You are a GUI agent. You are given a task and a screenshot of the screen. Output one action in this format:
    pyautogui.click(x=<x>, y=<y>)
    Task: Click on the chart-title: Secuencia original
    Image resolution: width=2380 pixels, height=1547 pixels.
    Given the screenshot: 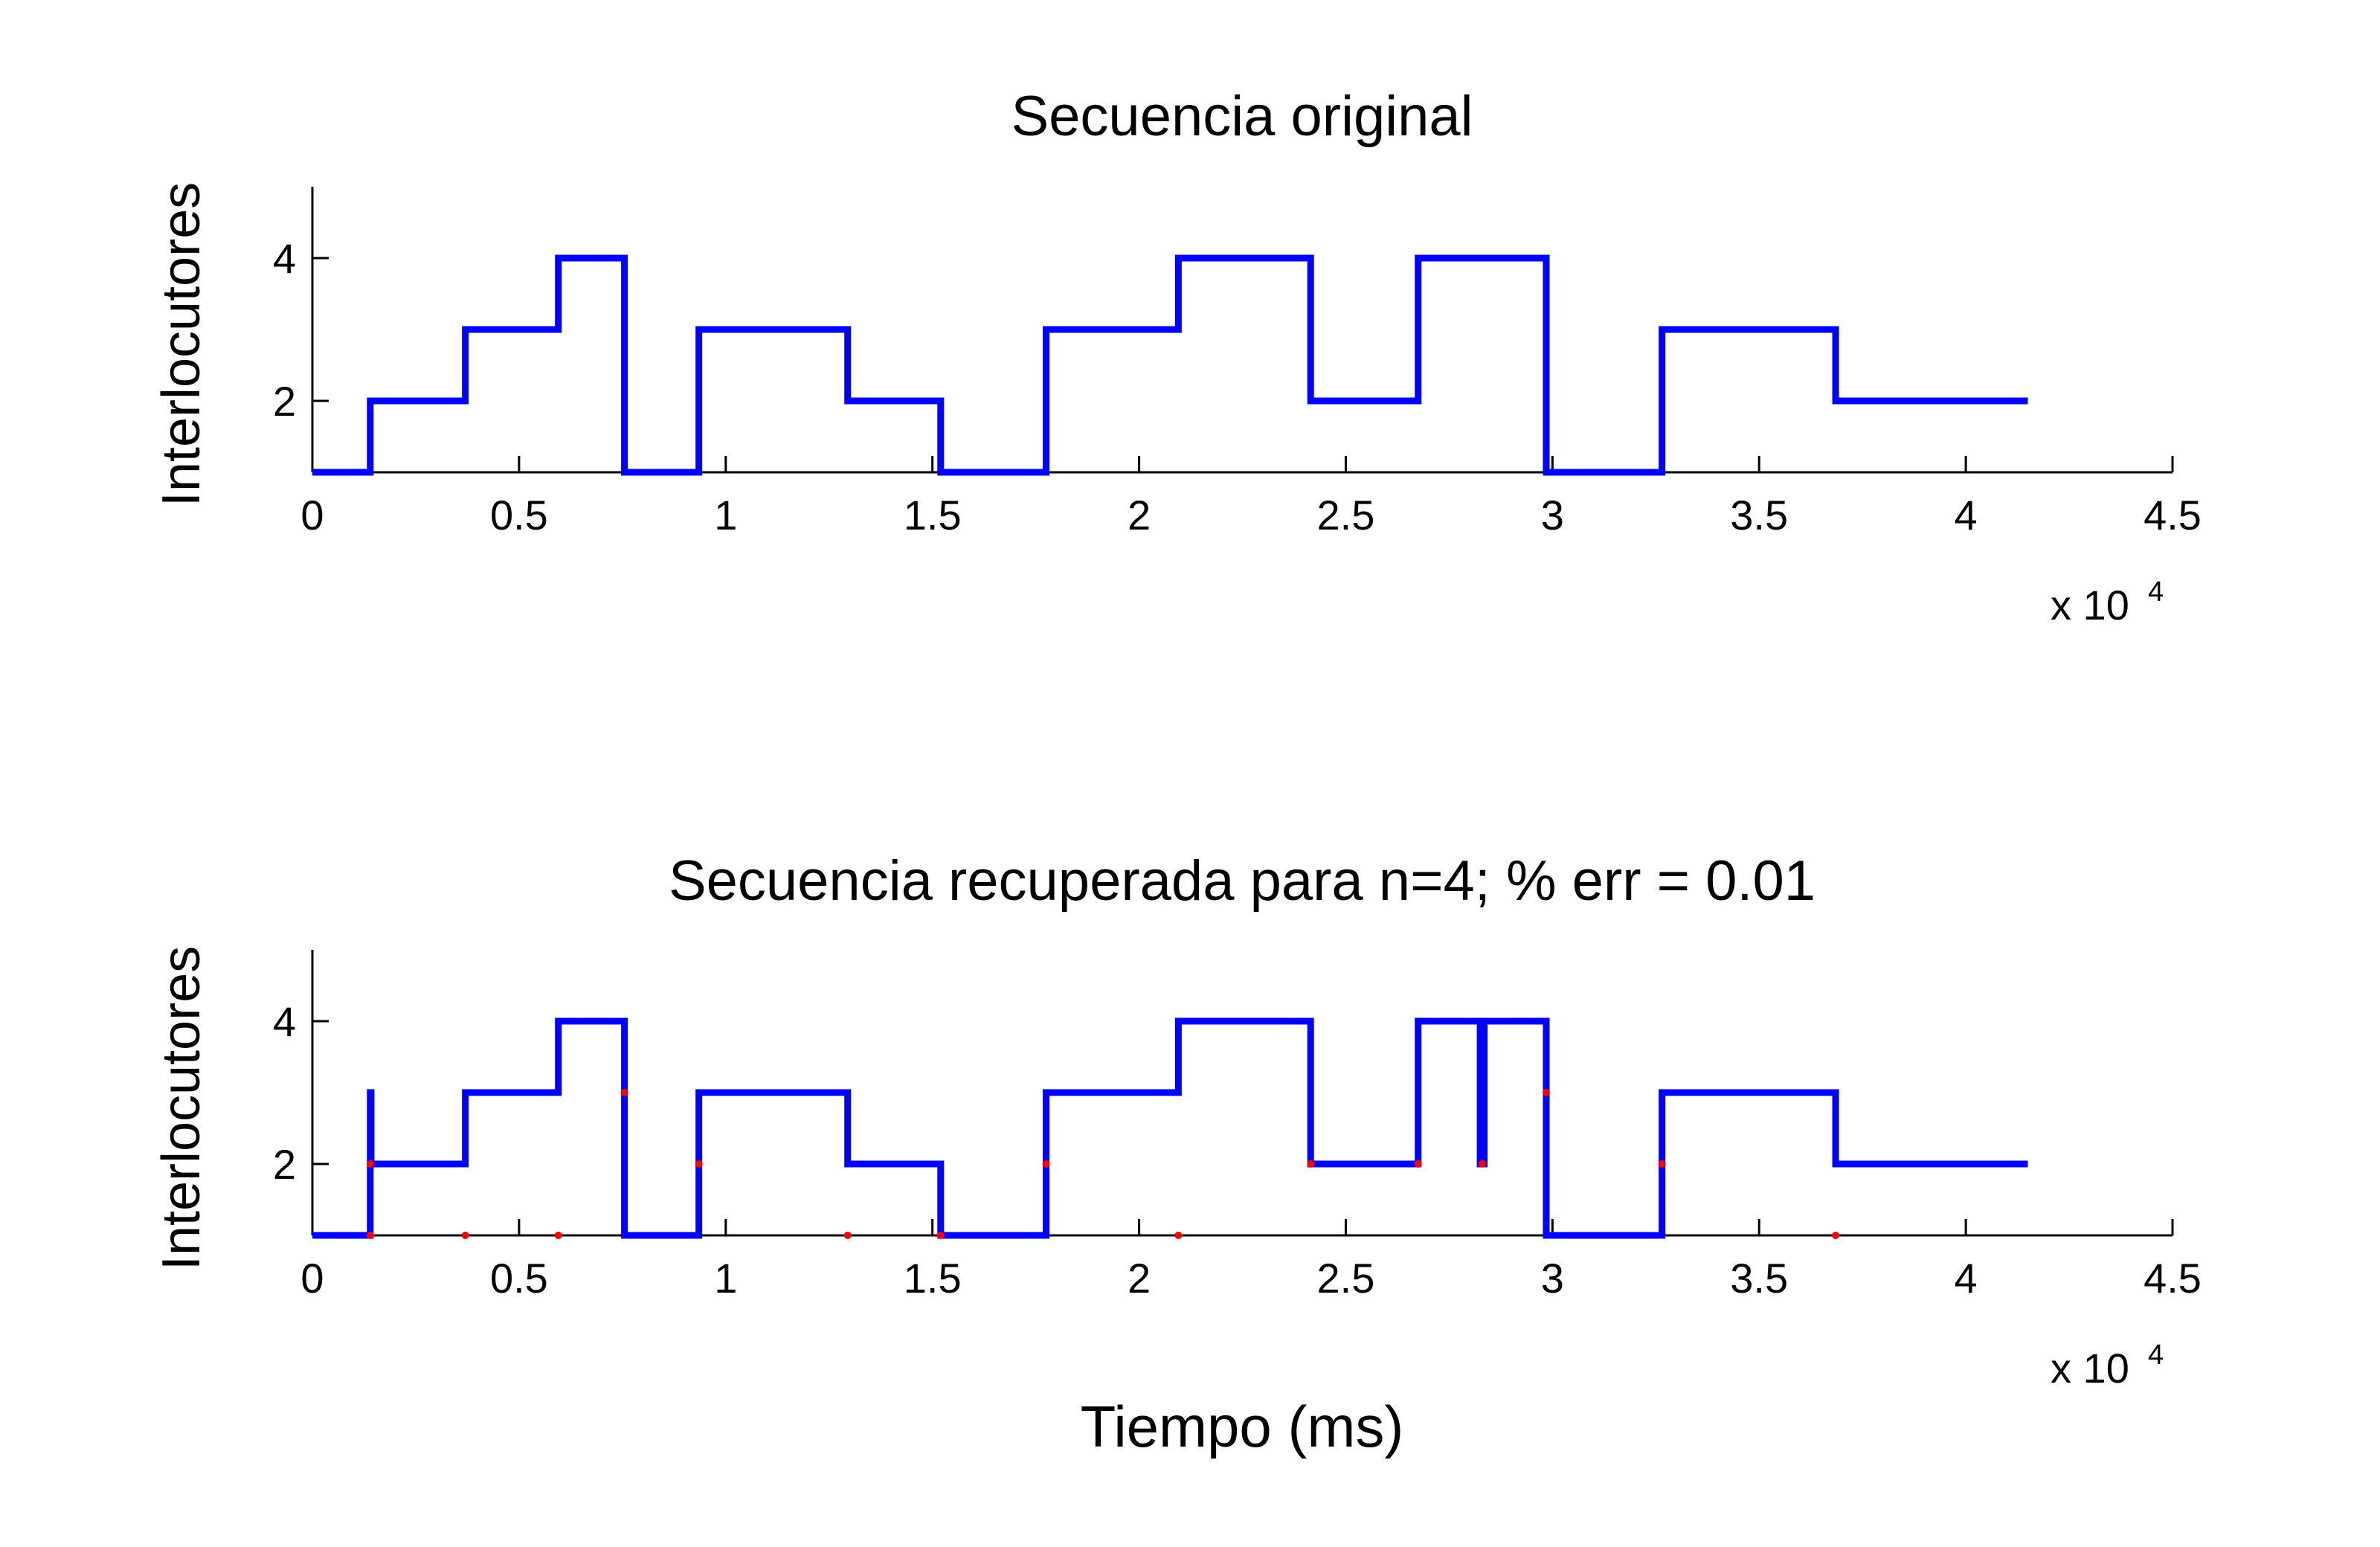 What is the action you would take?
    pyautogui.click(x=1242, y=117)
    